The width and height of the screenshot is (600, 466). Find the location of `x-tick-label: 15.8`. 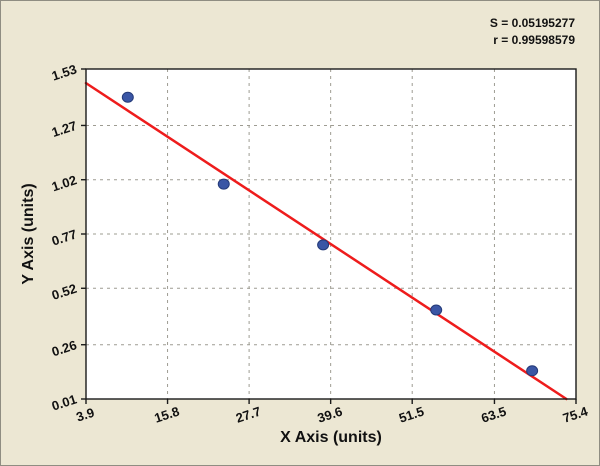

x-tick-label: 15.8 is located at coordinates (166, 415).